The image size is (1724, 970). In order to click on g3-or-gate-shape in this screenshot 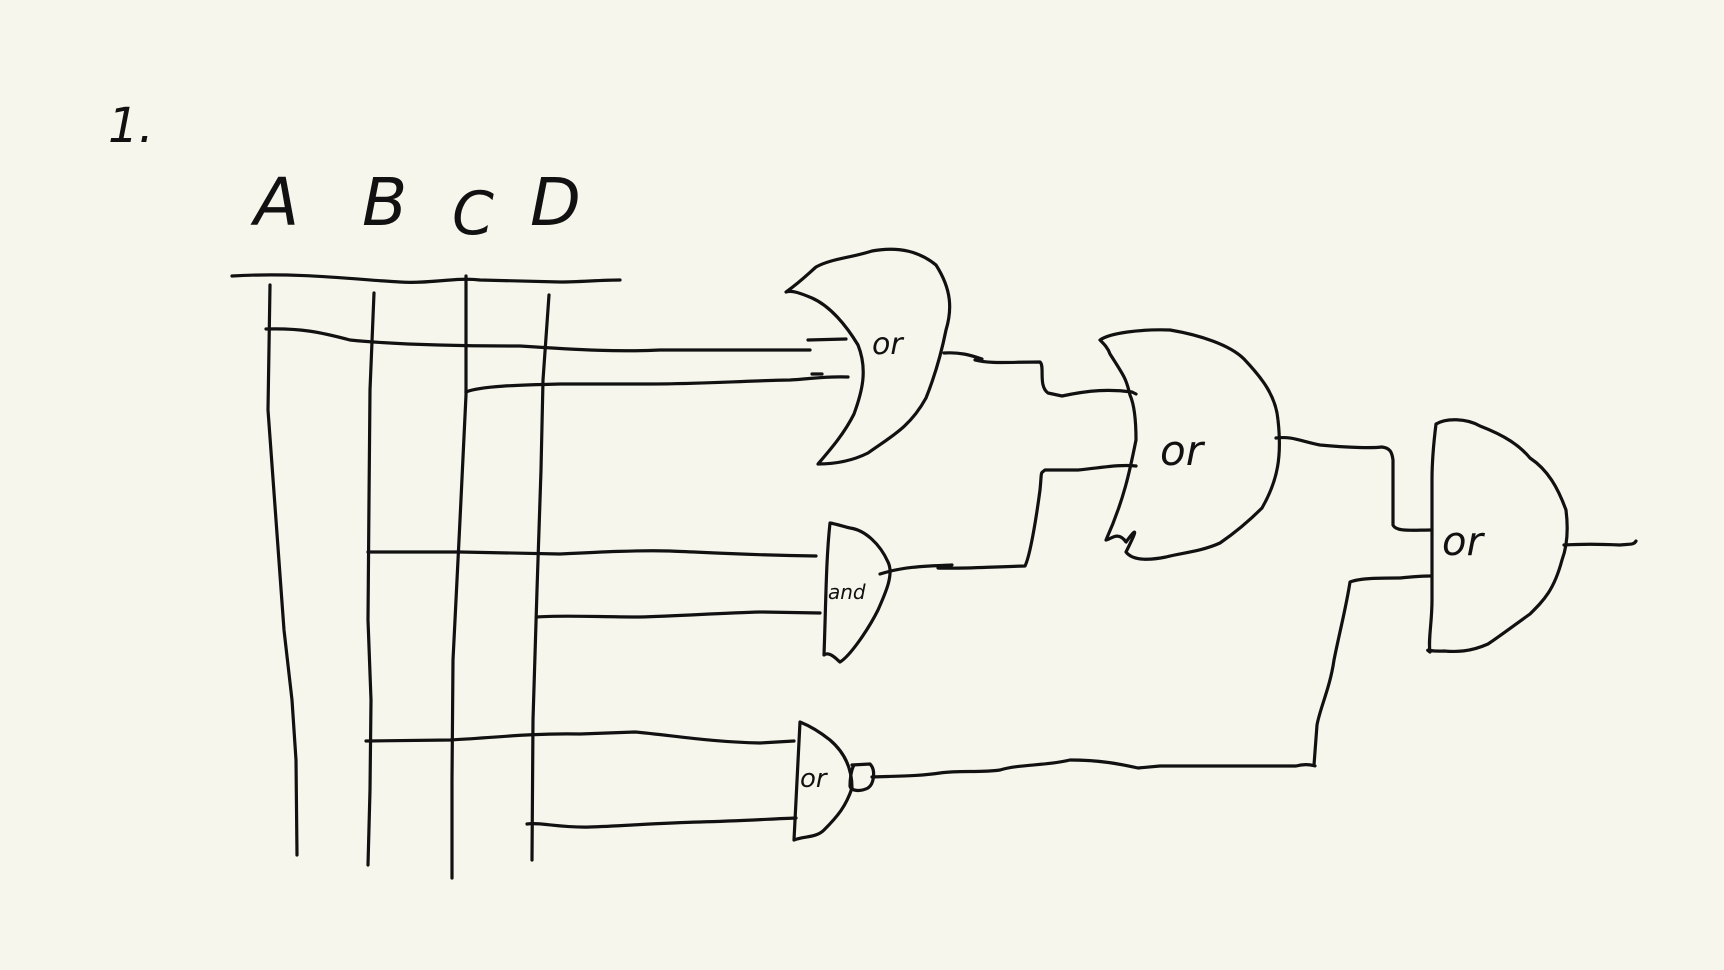, I will do `click(823, 781)`.